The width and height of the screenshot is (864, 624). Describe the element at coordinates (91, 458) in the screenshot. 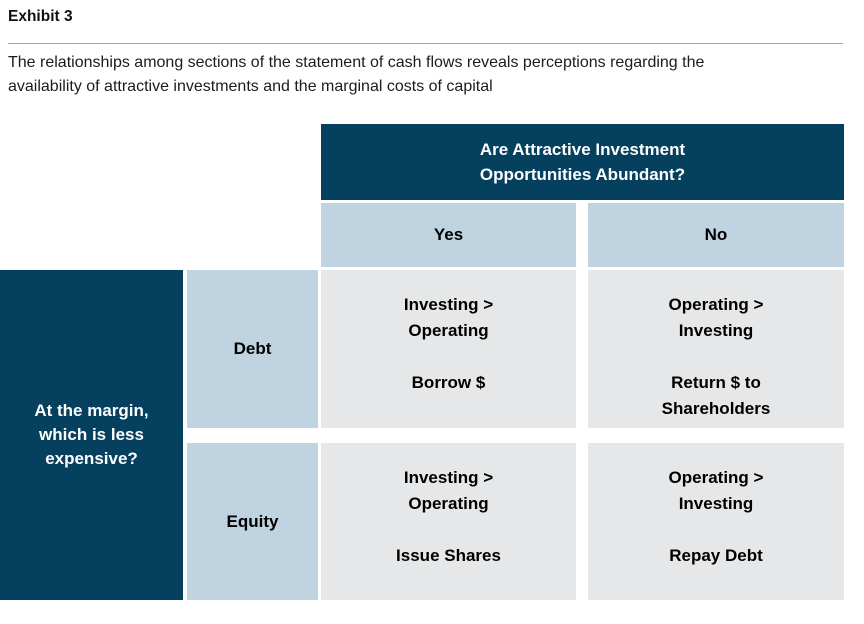

I see `row-question-line-3: expensive?` at that location.